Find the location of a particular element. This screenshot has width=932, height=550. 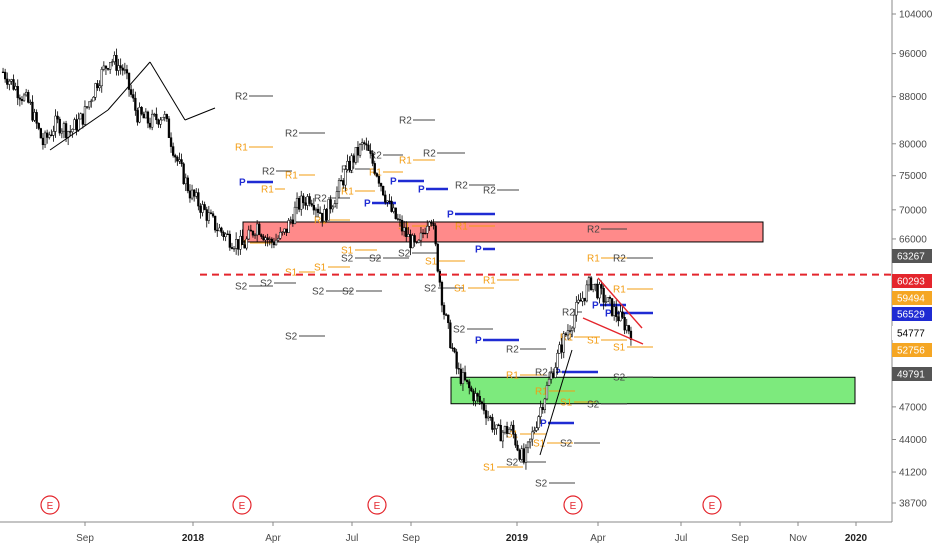

earnings-marker-label: E is located at coordinates (573, 506).